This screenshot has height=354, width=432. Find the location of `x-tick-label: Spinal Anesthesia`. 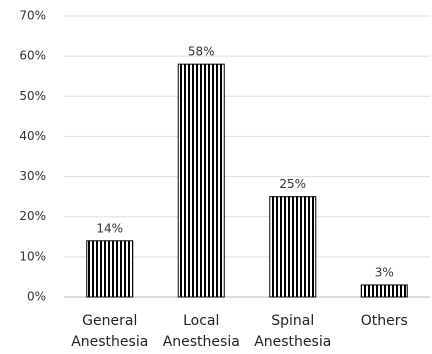

x-tick-label: Spinal Anesthesia is located at coordinates (293, 331).